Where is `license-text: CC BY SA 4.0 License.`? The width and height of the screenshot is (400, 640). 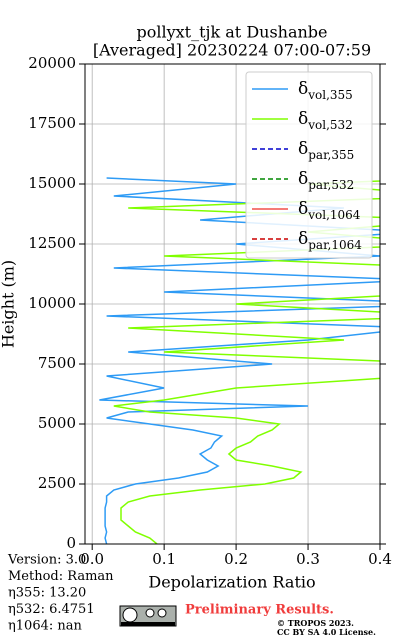 license-text: CC BY SA 4.0 License. is located at coordinates (326, 632).